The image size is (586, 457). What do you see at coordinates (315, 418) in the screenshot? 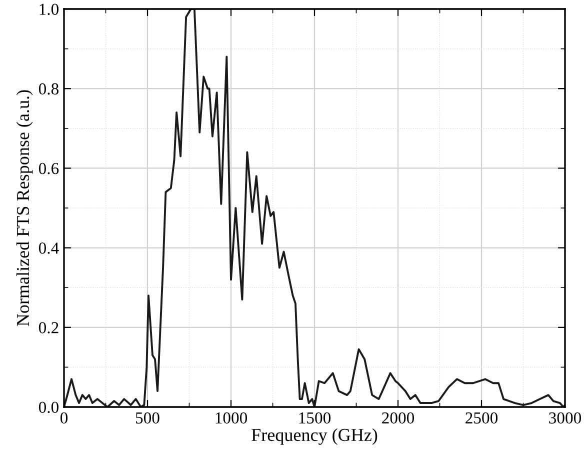
I see `x-tick-label: 1500` at bounding box center [315, 418].